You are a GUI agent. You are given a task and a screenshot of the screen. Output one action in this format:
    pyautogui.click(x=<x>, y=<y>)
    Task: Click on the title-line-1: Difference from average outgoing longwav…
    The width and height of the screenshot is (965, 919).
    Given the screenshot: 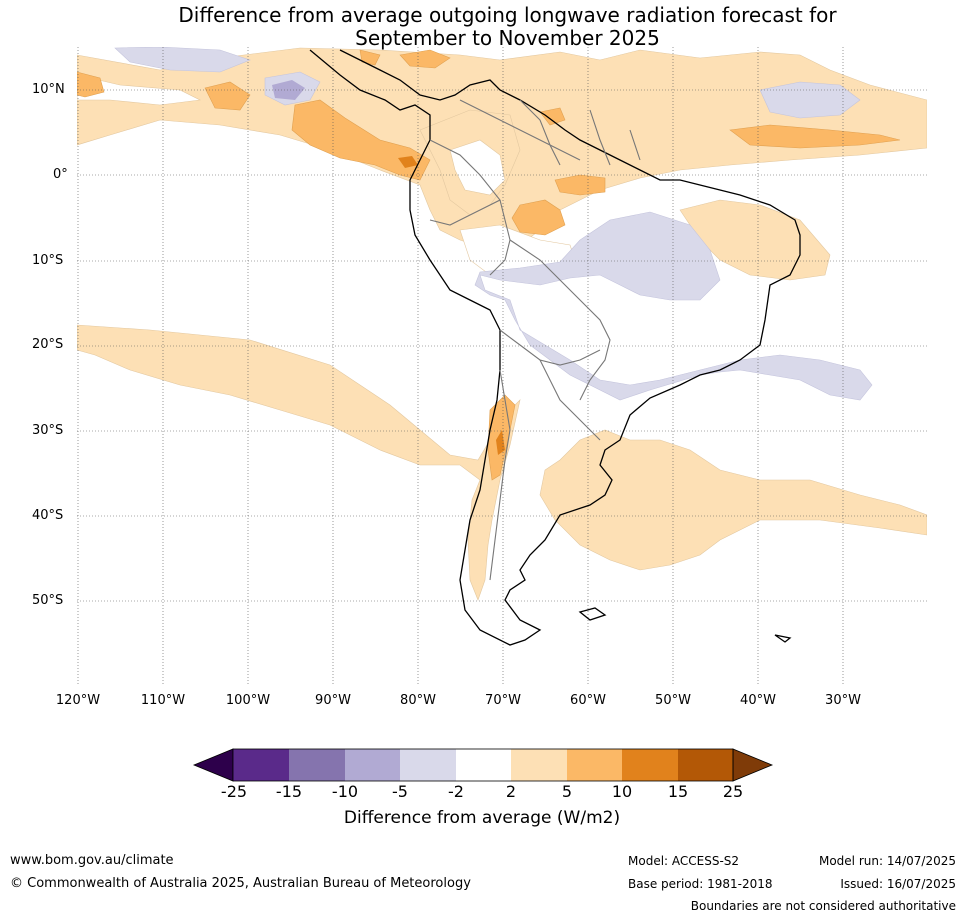 What is the action you would take?
    pyautogui.click(x=507, y=15)
    